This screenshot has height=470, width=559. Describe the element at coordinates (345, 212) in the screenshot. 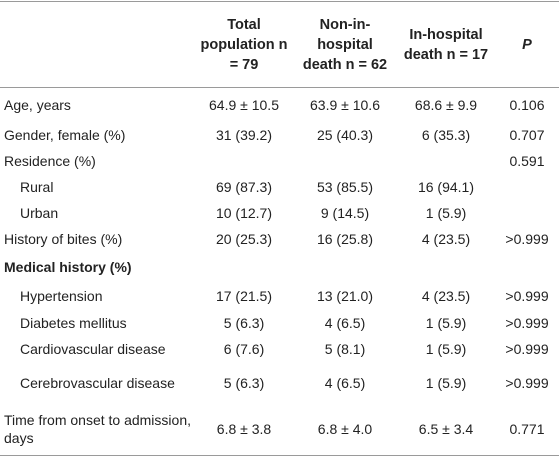

I see `table-cell: 9 (14.5)` at that location.